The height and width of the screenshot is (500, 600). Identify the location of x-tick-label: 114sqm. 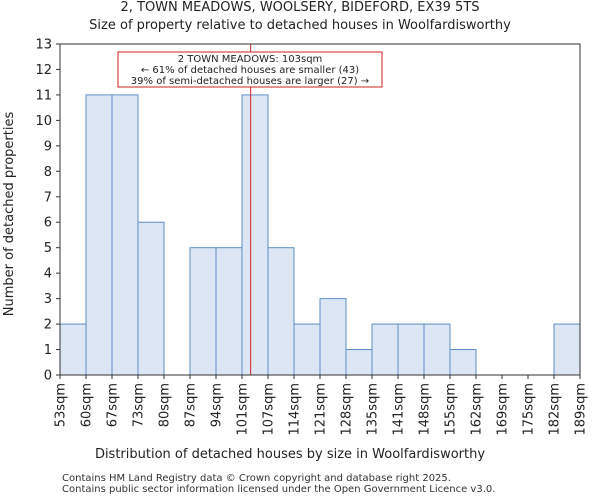
(295, 409).